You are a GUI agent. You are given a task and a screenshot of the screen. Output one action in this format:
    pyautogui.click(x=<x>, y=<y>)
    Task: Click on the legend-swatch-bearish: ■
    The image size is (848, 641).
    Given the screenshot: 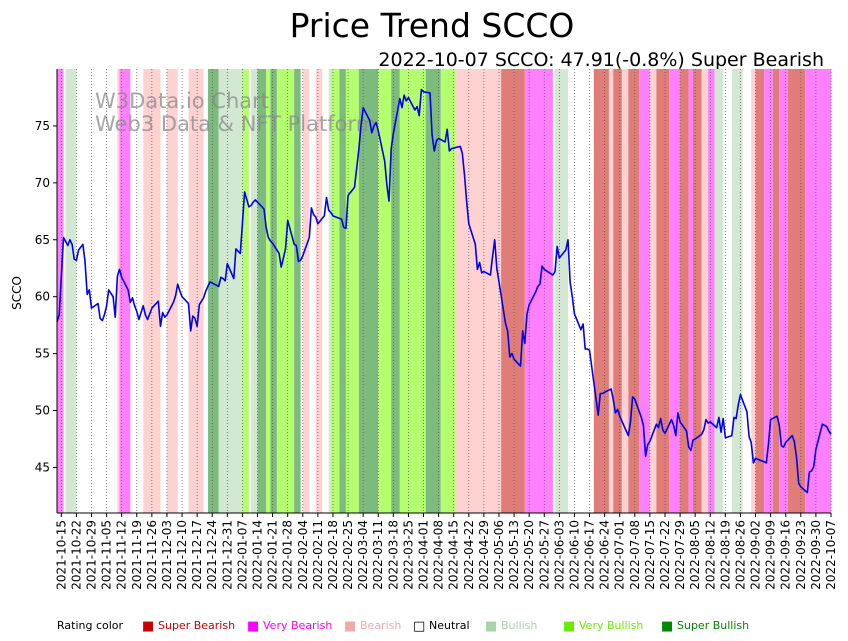 What is the action you would take?
    pyautogui.click(x=350, y=626)
    